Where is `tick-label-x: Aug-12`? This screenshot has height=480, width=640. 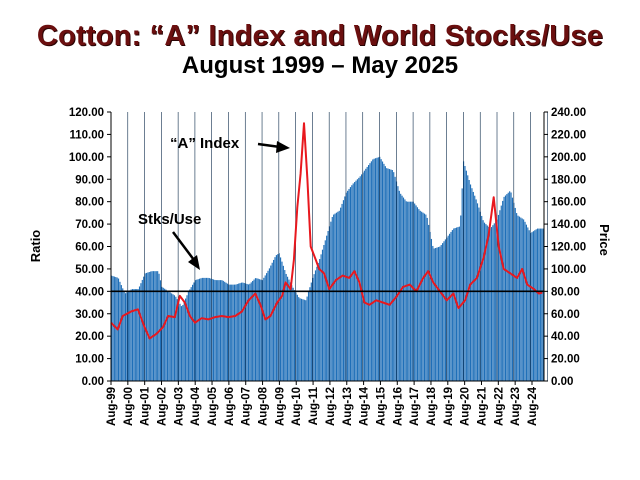 tick-label-x: Aug-12 is located at coordinates (331, 406).